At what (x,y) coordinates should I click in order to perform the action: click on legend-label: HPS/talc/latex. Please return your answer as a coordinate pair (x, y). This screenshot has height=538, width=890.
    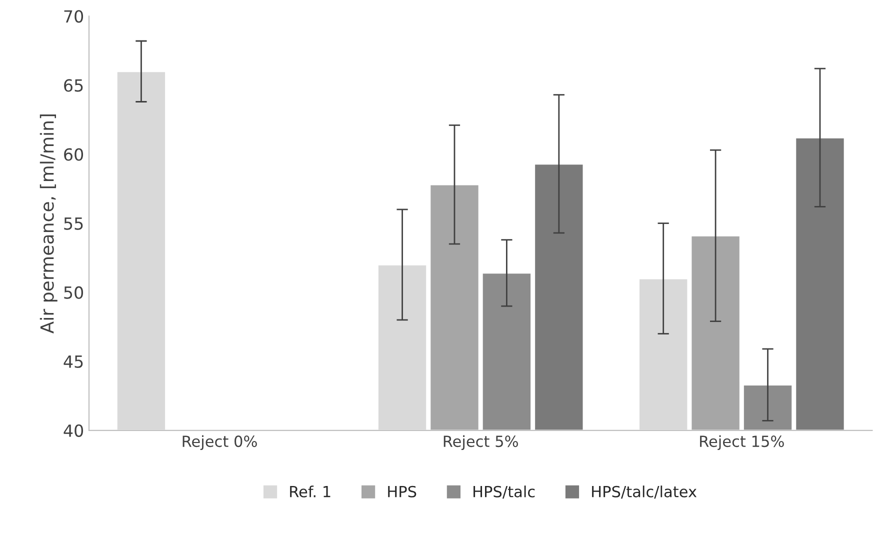
    Looking at the image, I should click on (644, 492).